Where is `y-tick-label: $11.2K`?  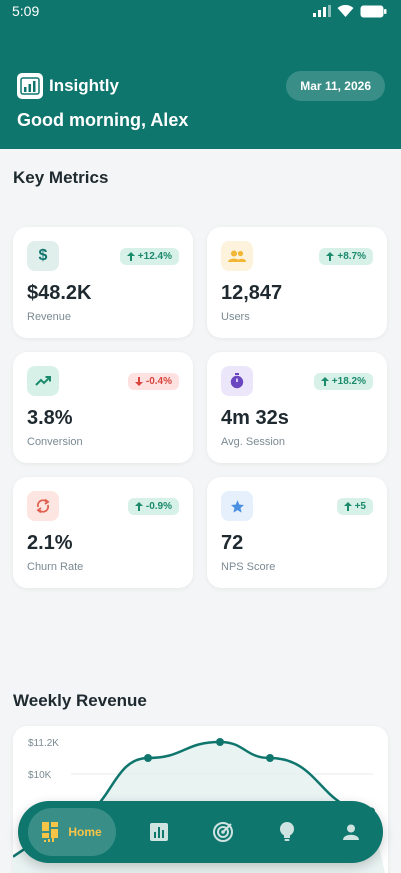 y-tick-label: $11.2K is located at coordinates (43, 743).